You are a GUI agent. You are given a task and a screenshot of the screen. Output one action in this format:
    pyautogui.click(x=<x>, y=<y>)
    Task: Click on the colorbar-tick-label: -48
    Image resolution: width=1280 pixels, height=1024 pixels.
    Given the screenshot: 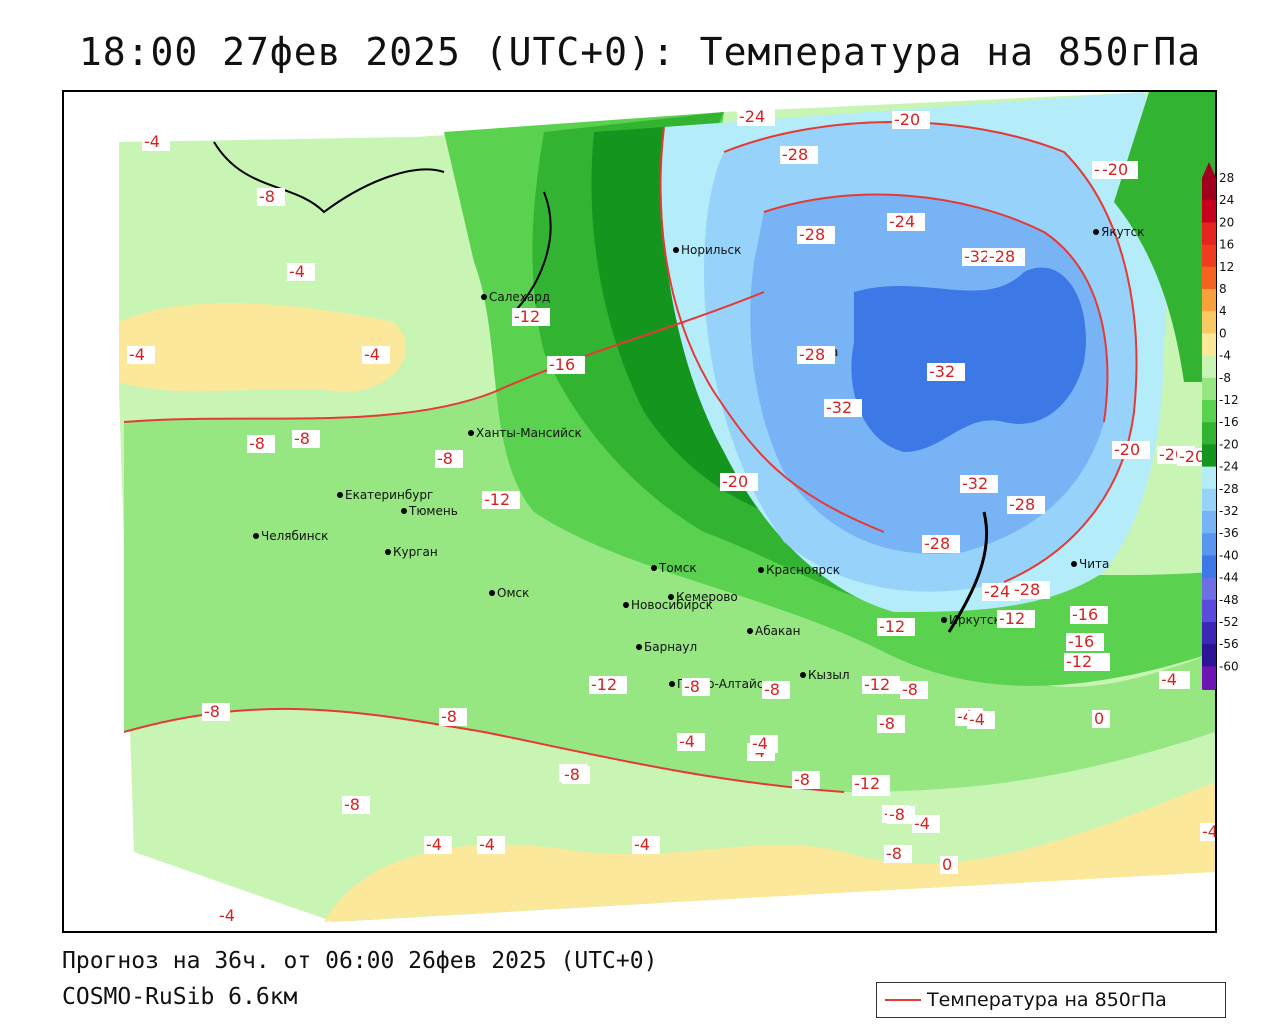 What is the action you would take?
    pyautogui.click(x=1229, y=600)
    